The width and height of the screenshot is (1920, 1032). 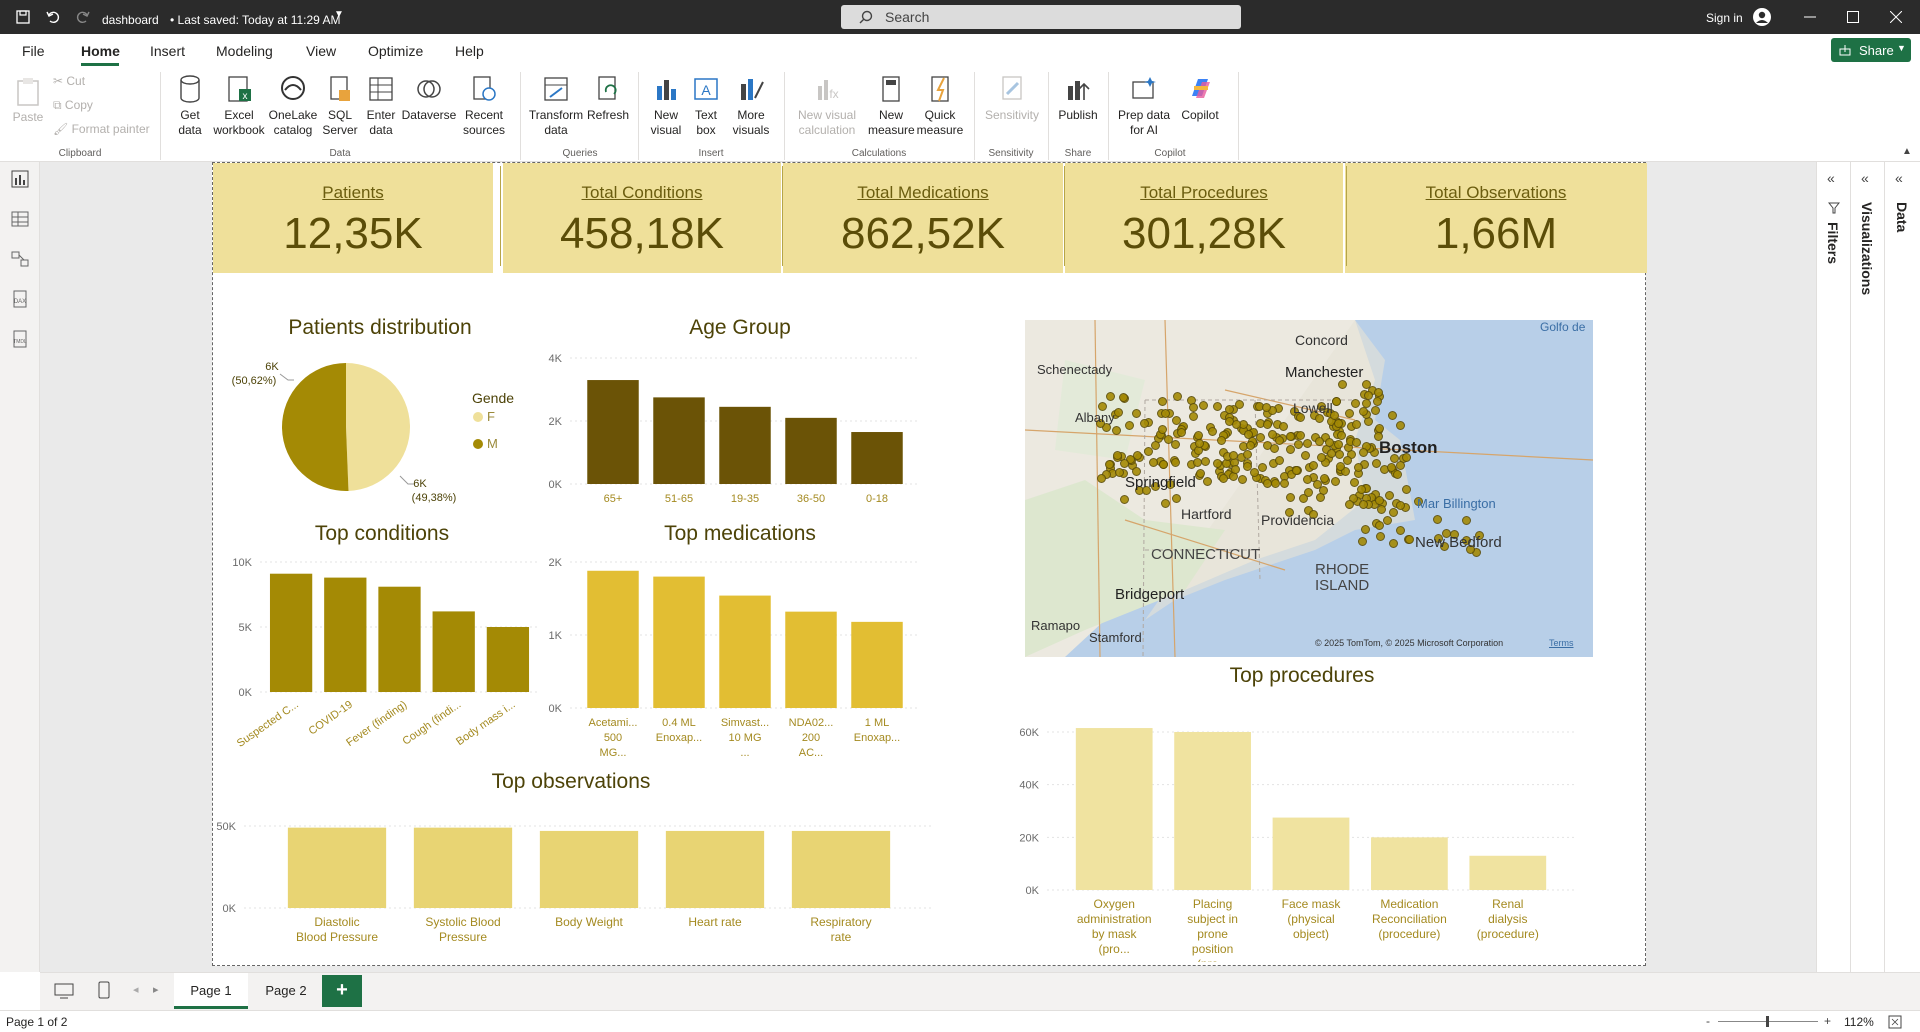 I want to click on recent-sources-button: Recent sources, so click(x=484, y=106).